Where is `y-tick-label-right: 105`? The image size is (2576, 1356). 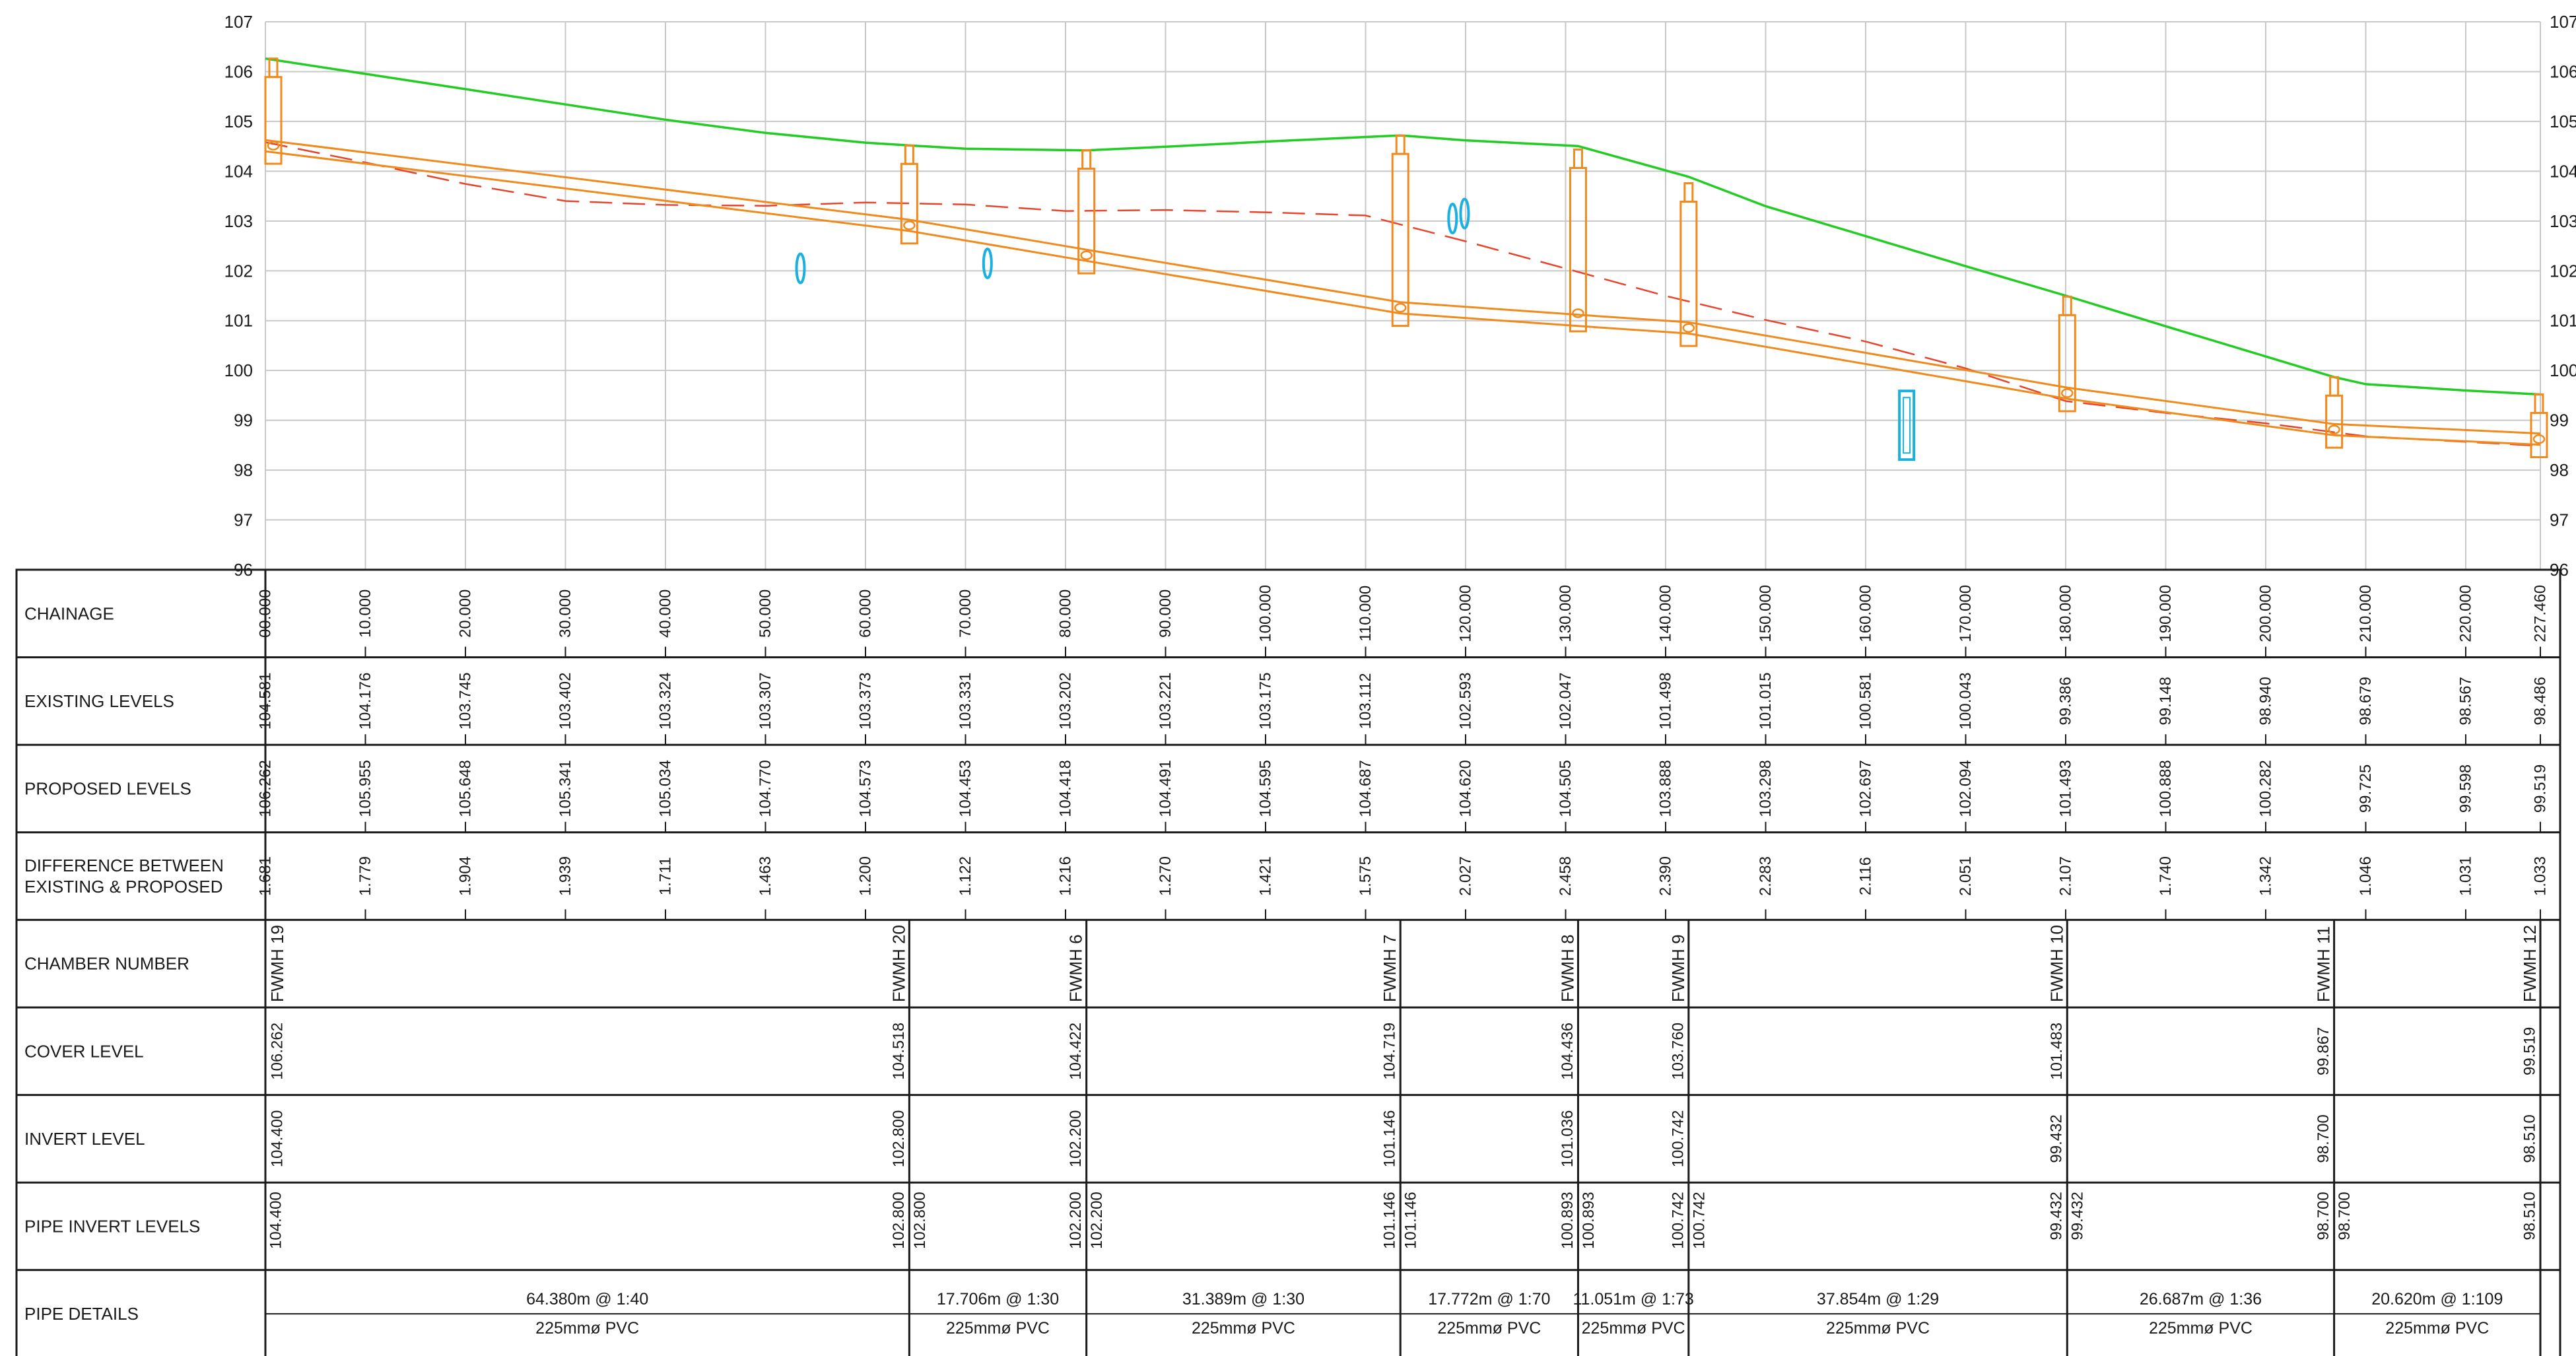 y-tick-label-right: 105 is located at coordinates (2563, 122).